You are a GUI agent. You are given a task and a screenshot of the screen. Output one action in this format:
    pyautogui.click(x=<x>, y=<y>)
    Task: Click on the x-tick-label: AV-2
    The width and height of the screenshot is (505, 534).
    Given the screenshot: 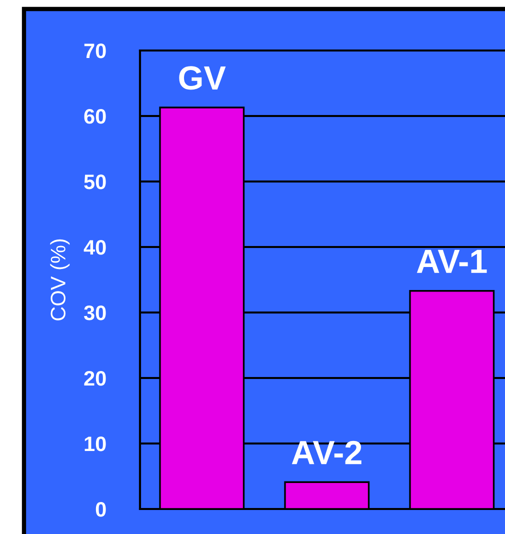 What is the action you would take?
    pyautogui.click(x=327, y=452)
    